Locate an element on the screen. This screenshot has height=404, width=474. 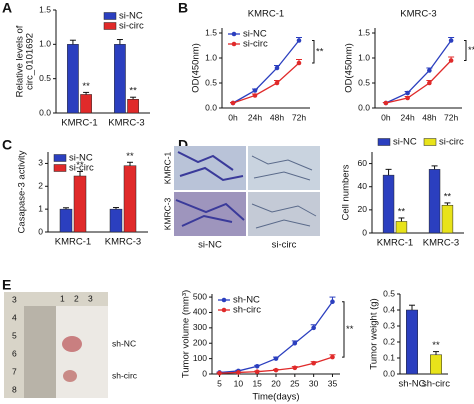
x-tick-label: 30 is located at coordinates (314, 383).